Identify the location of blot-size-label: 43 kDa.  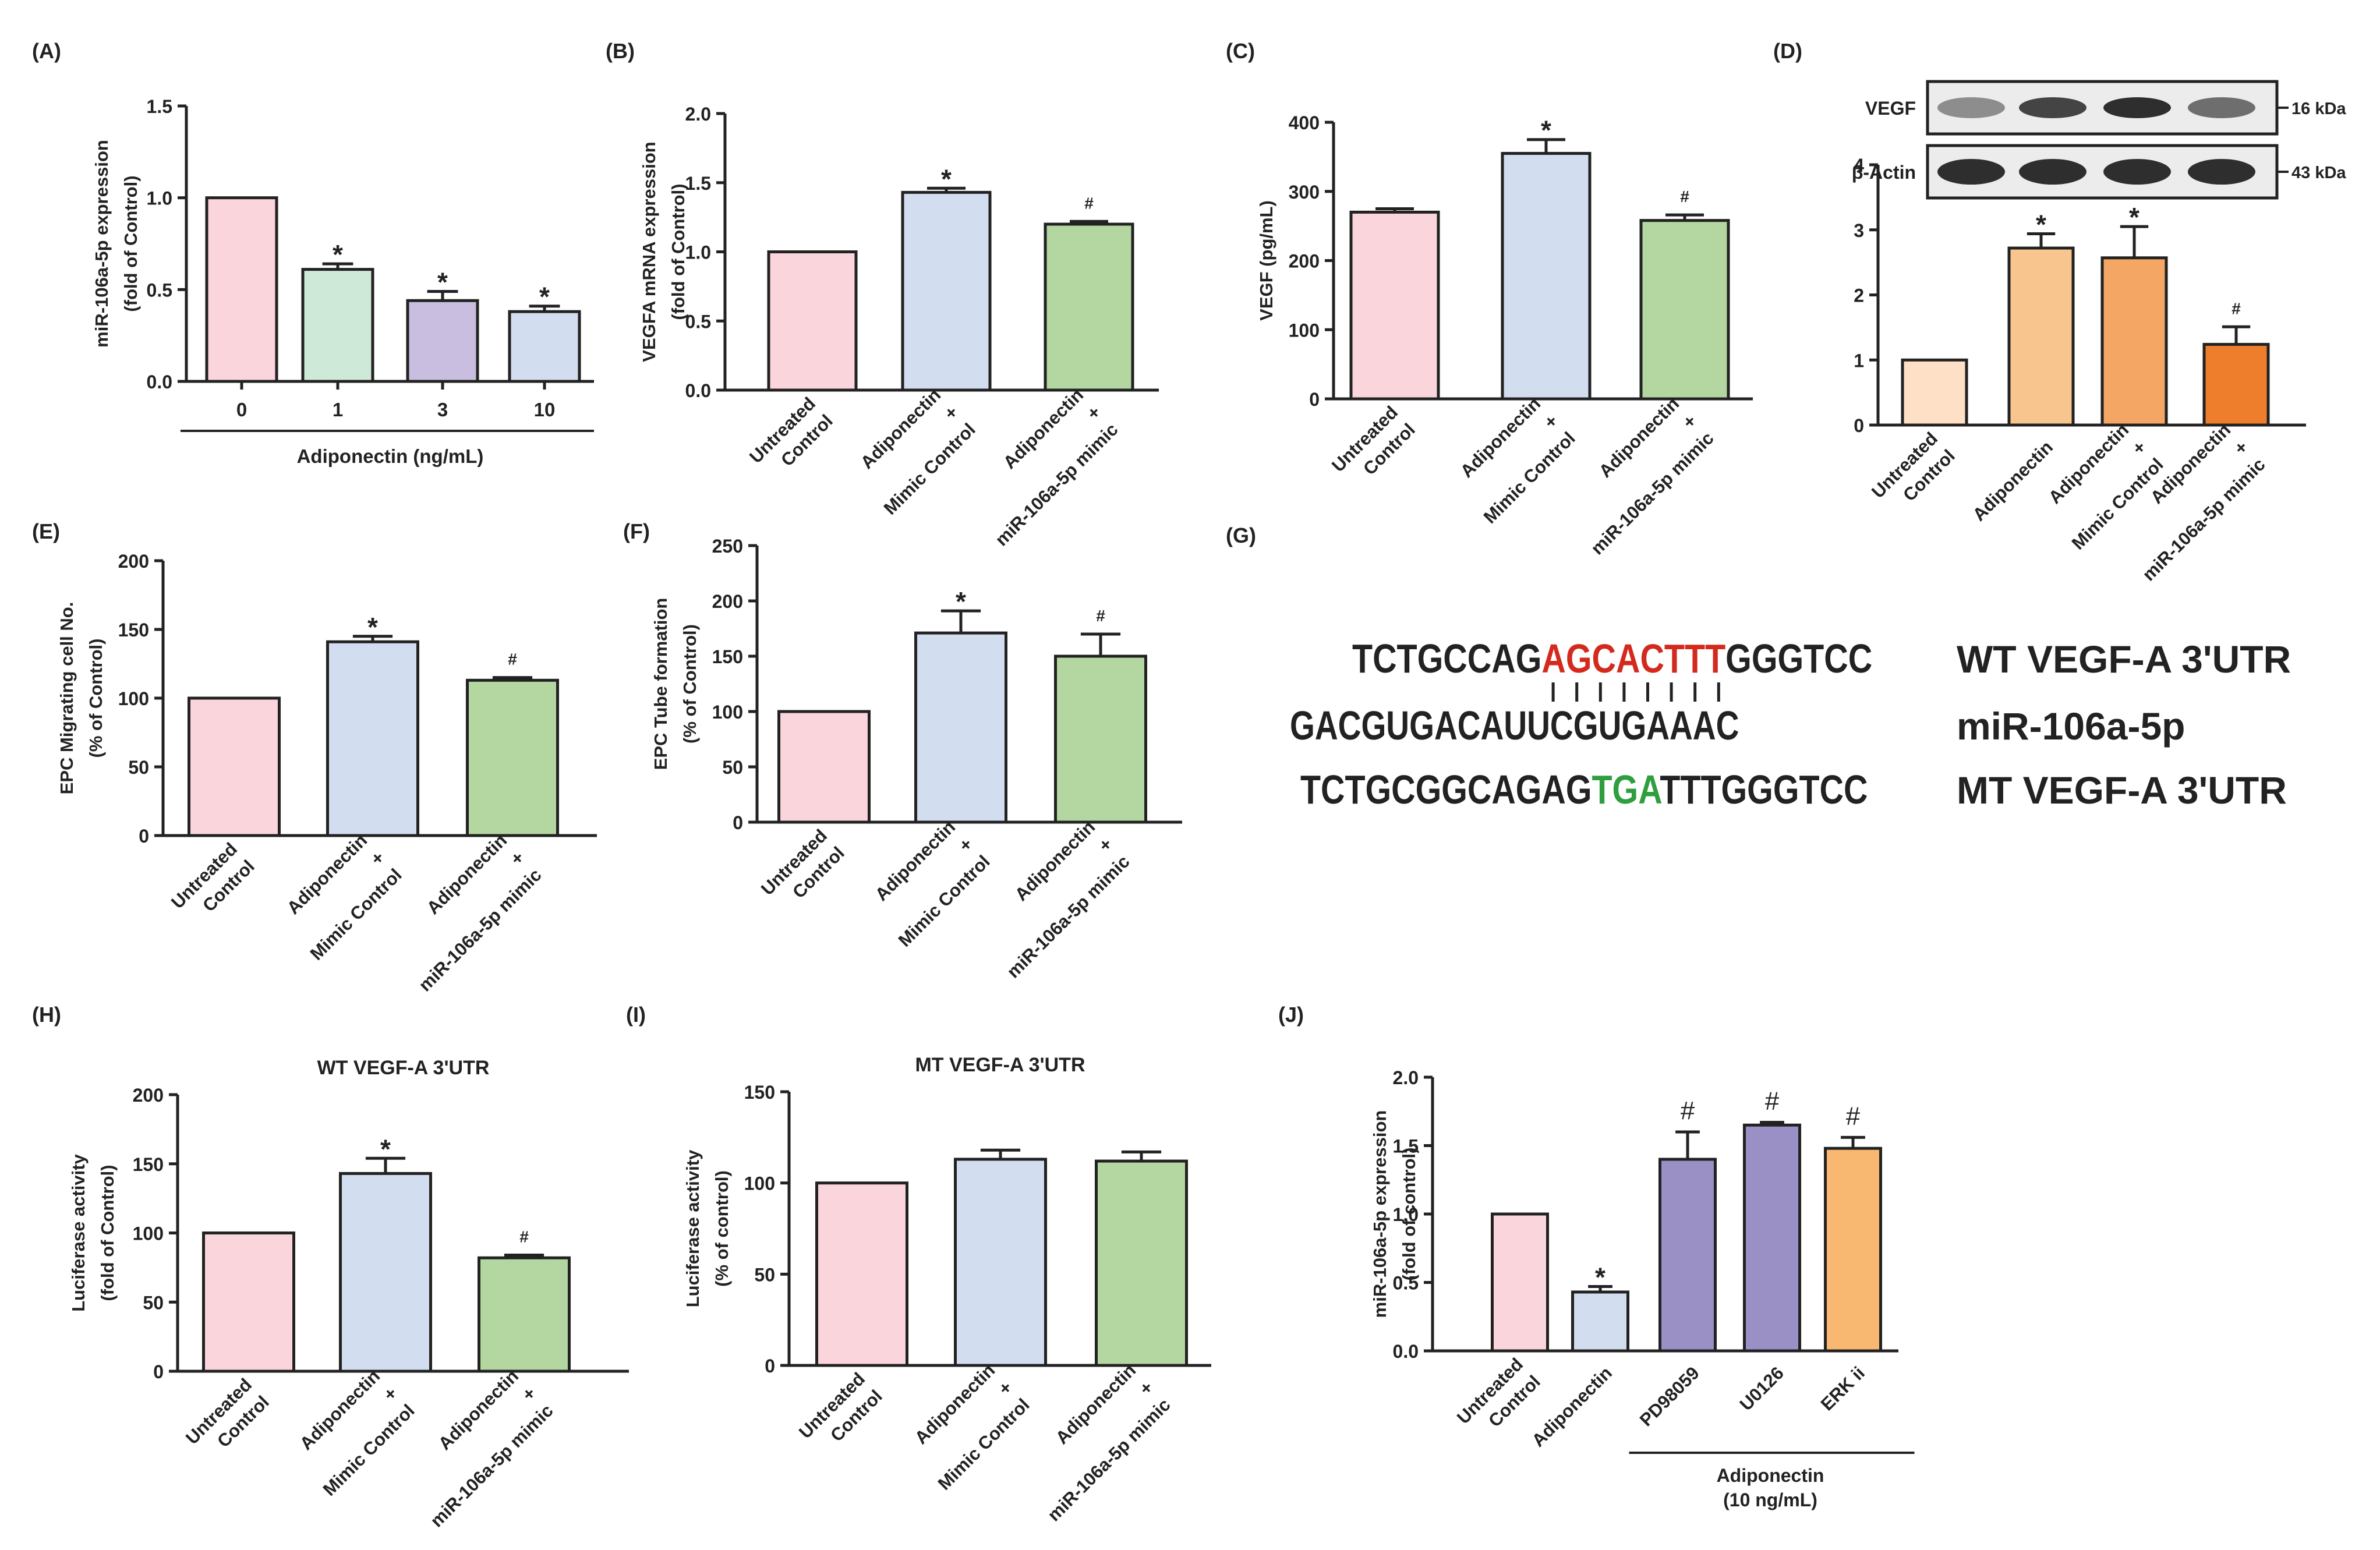
(2318, 173).